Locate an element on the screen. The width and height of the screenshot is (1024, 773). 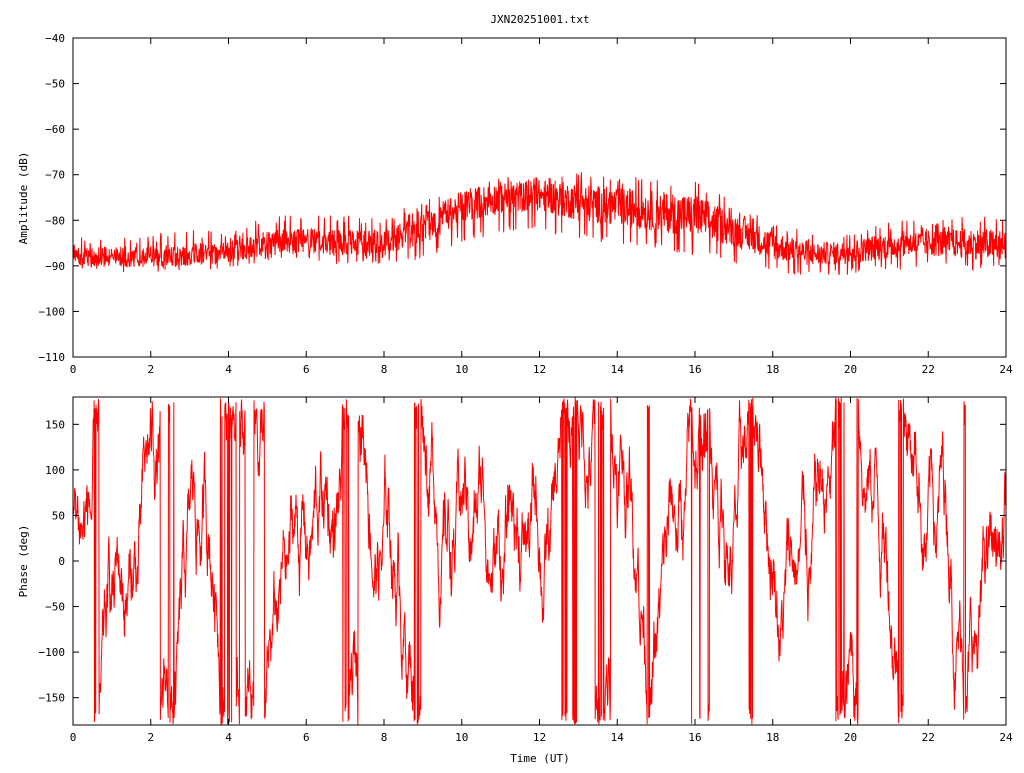
amplitude-line is located at coordinates (539, 223).